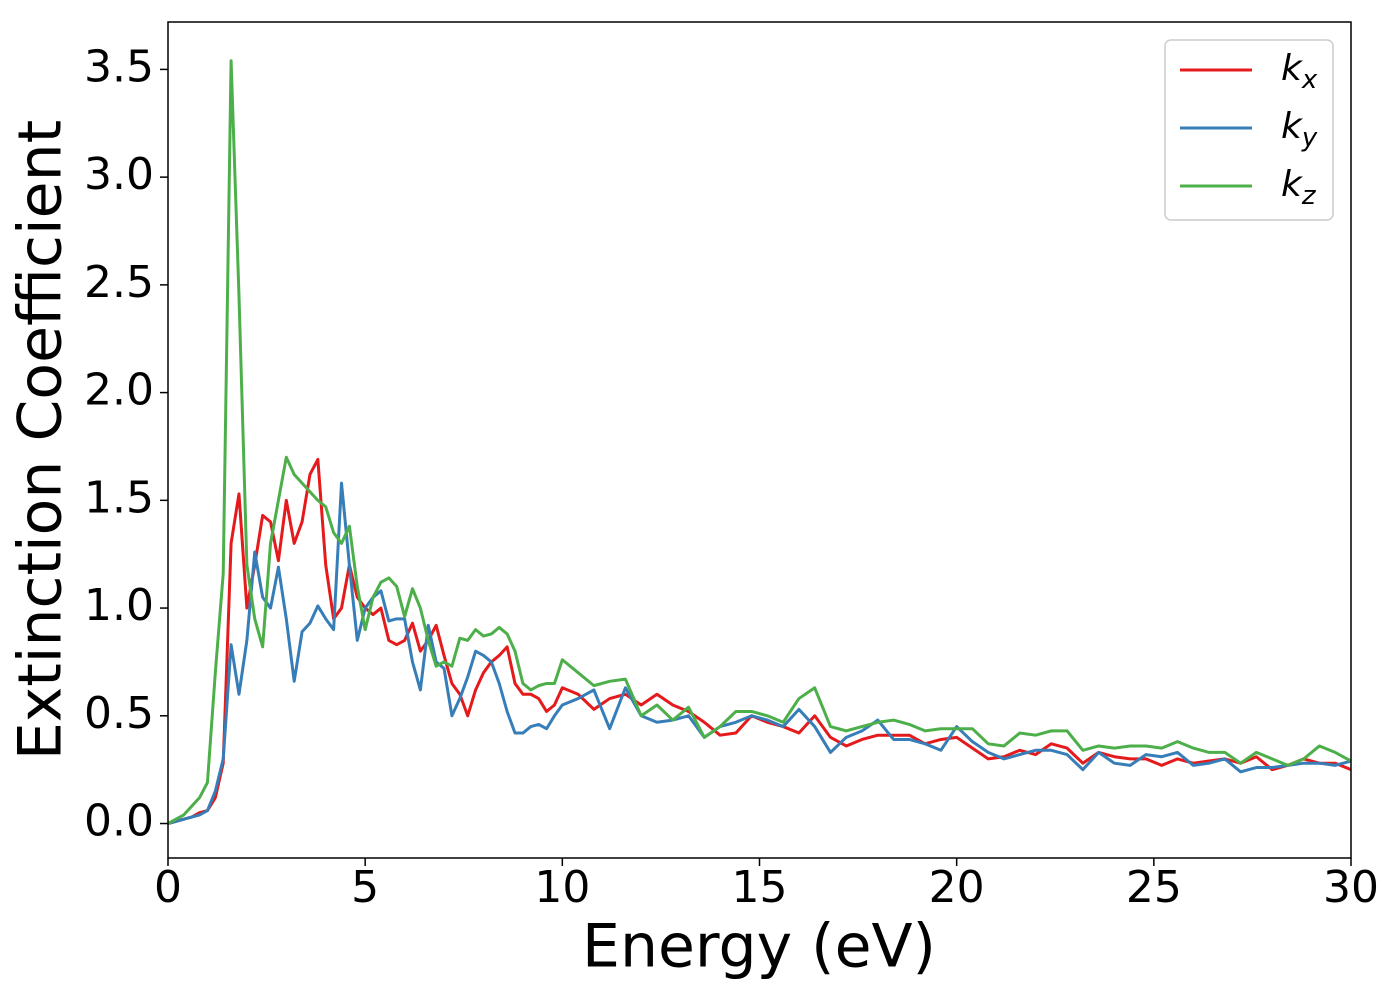  What do you see at coordinates (1299, 187) in the screenshot?
I see `legend-label: kz` at bounding box center [1299, 187].